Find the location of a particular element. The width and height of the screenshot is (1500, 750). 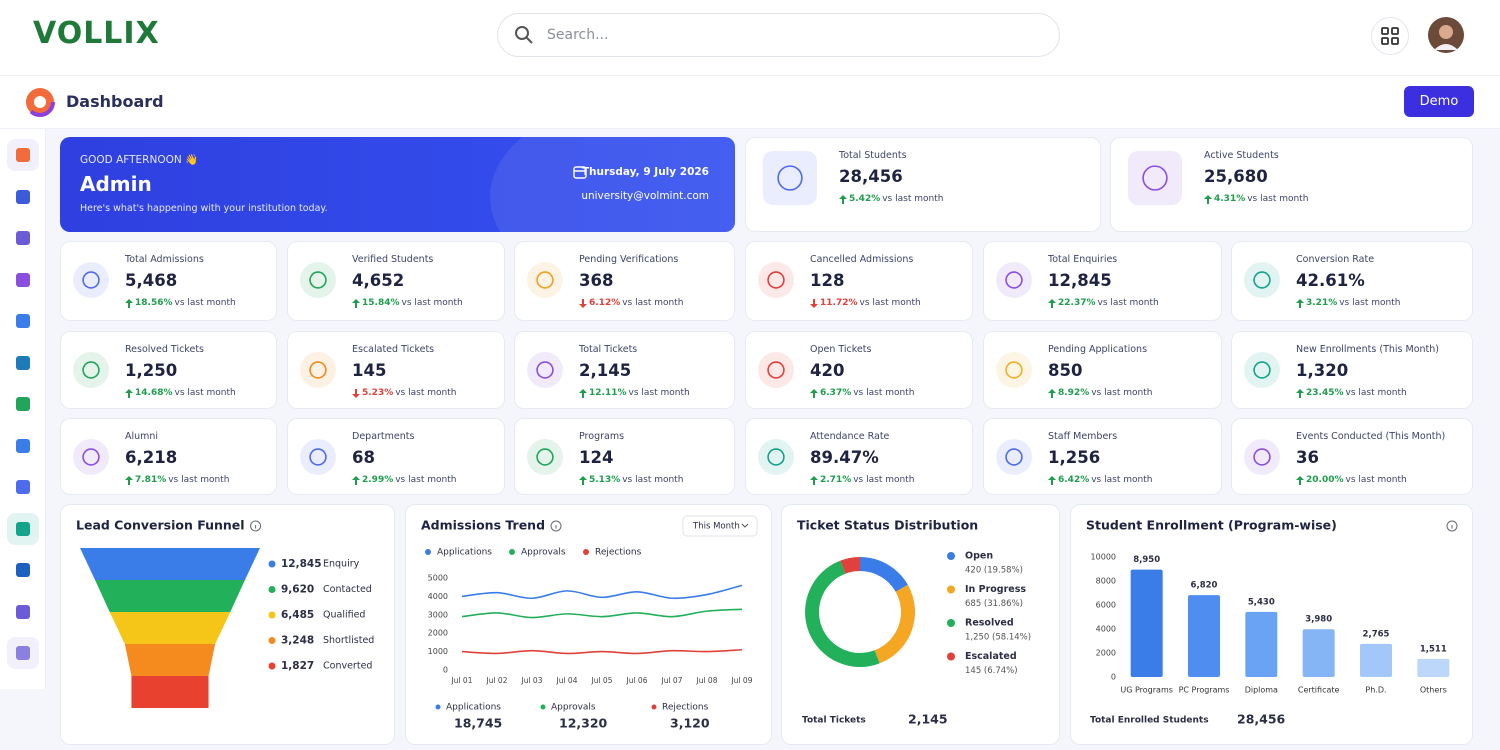

stat-card: Conversion Rate 42.61% 3.21% vs last month is located at coordinates (1352, 281).